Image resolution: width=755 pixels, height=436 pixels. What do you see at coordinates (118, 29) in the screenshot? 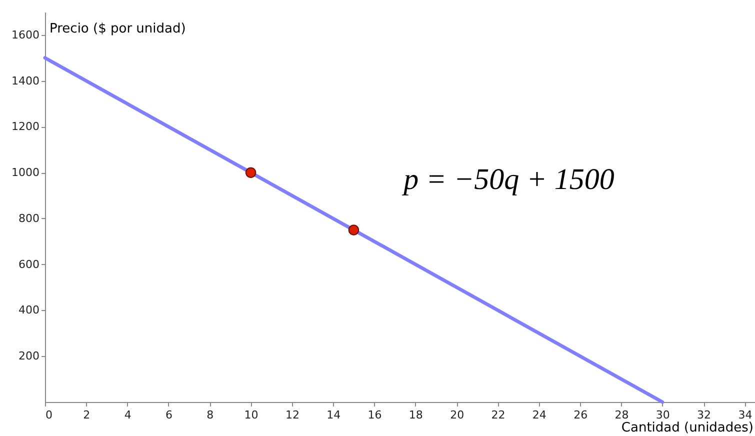
I see `y-axis-title: Precio ($ por unidad)` at bounding box center [118, 29].